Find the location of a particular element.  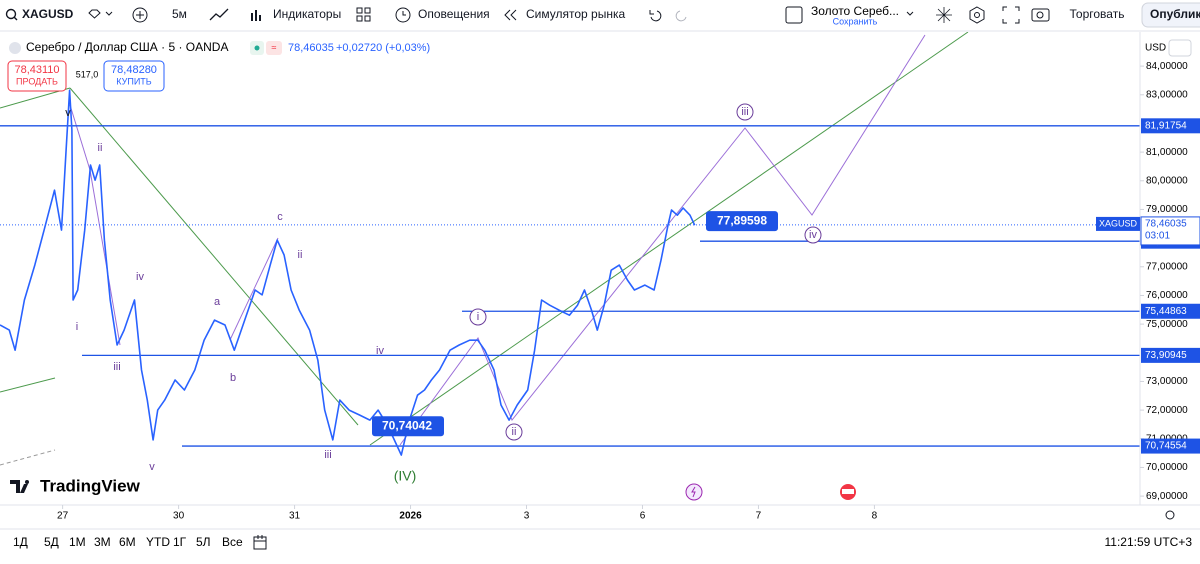

symbol-tag: XAGUSD is located at coordinates (1118, 223).